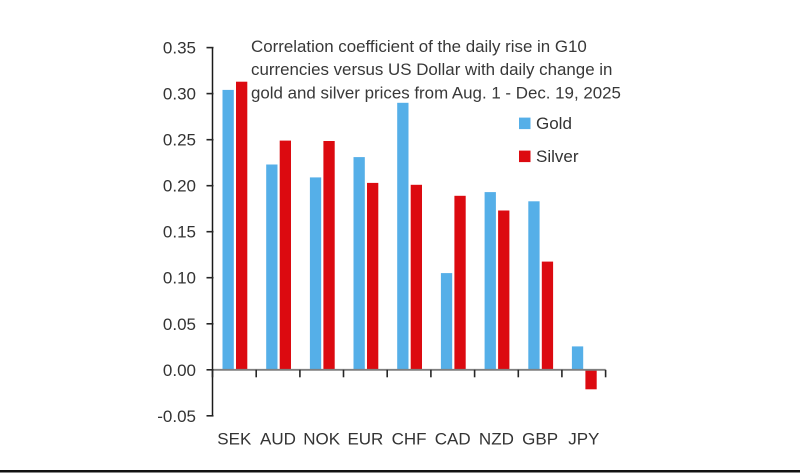 Image resolution: width=800 pixels, height=473 pixels. Describe the element at coordinates (278, 439) in the screenshot. I see `svg-text: AUD` at that location.